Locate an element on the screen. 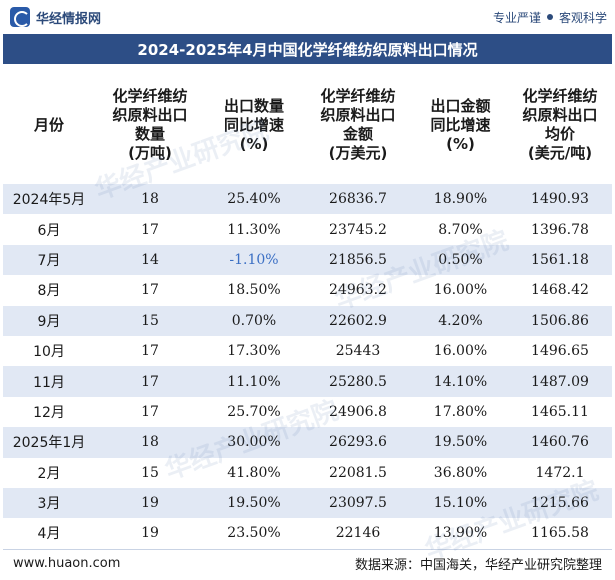 The image size is (615, 580). cell-month: 7月 is located at coordinates (49, 260).